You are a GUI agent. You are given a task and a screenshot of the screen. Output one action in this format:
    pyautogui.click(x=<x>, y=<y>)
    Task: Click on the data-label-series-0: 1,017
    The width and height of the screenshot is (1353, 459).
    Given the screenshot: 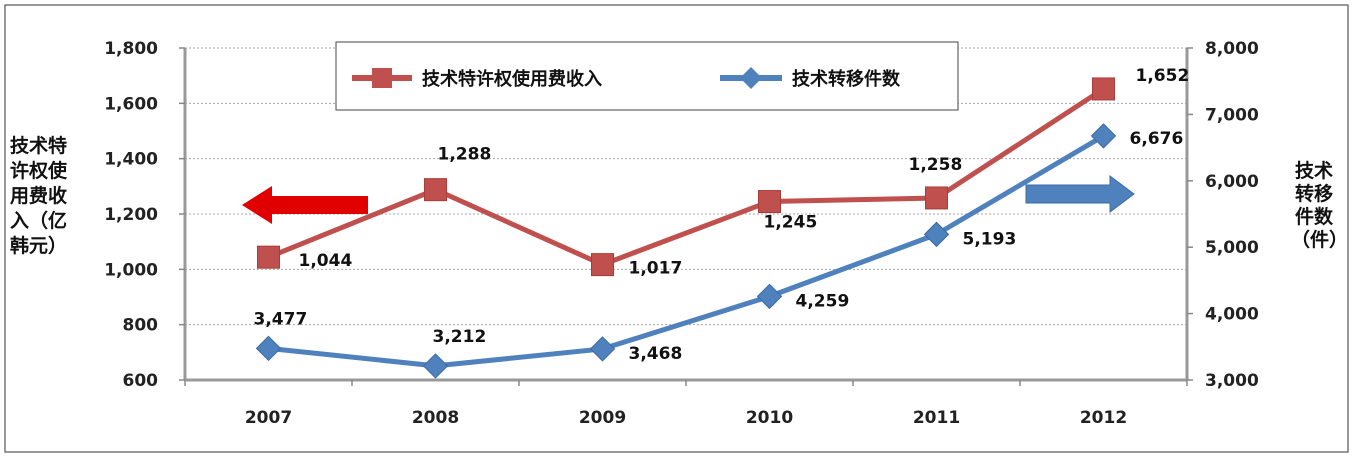 What is the action you would take?
    pyautogui.click(x=656, y=269)
    